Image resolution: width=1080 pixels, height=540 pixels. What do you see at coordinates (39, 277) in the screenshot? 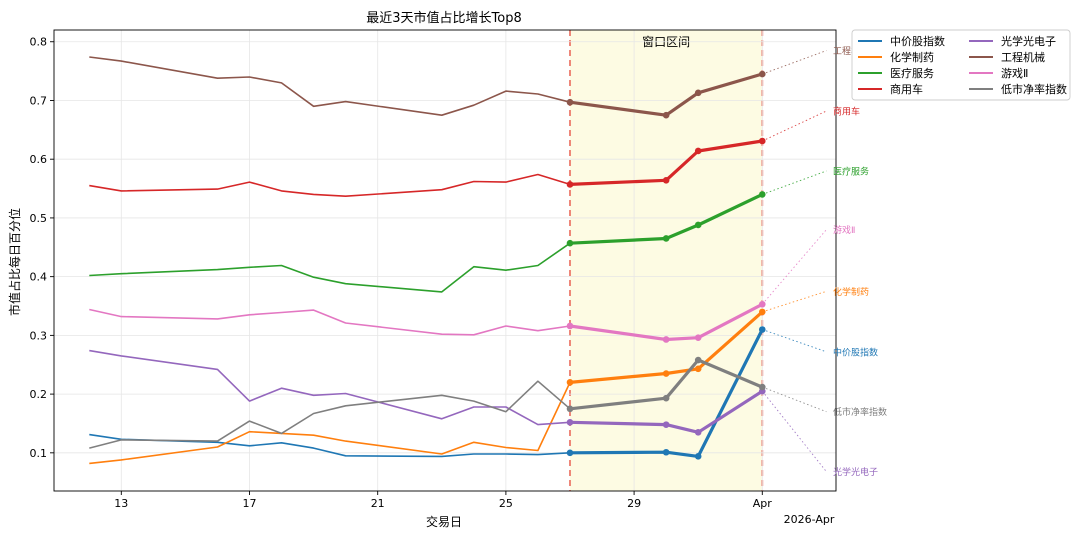
I see `y-tick-label: 0.4` at bounding box center [39, 277].